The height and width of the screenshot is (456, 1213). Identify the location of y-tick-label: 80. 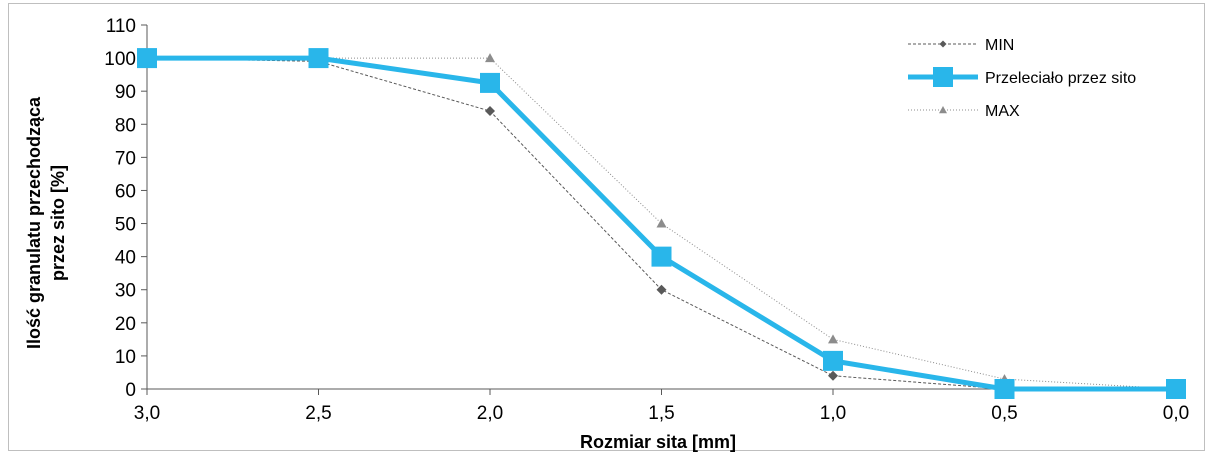
(125, 125).